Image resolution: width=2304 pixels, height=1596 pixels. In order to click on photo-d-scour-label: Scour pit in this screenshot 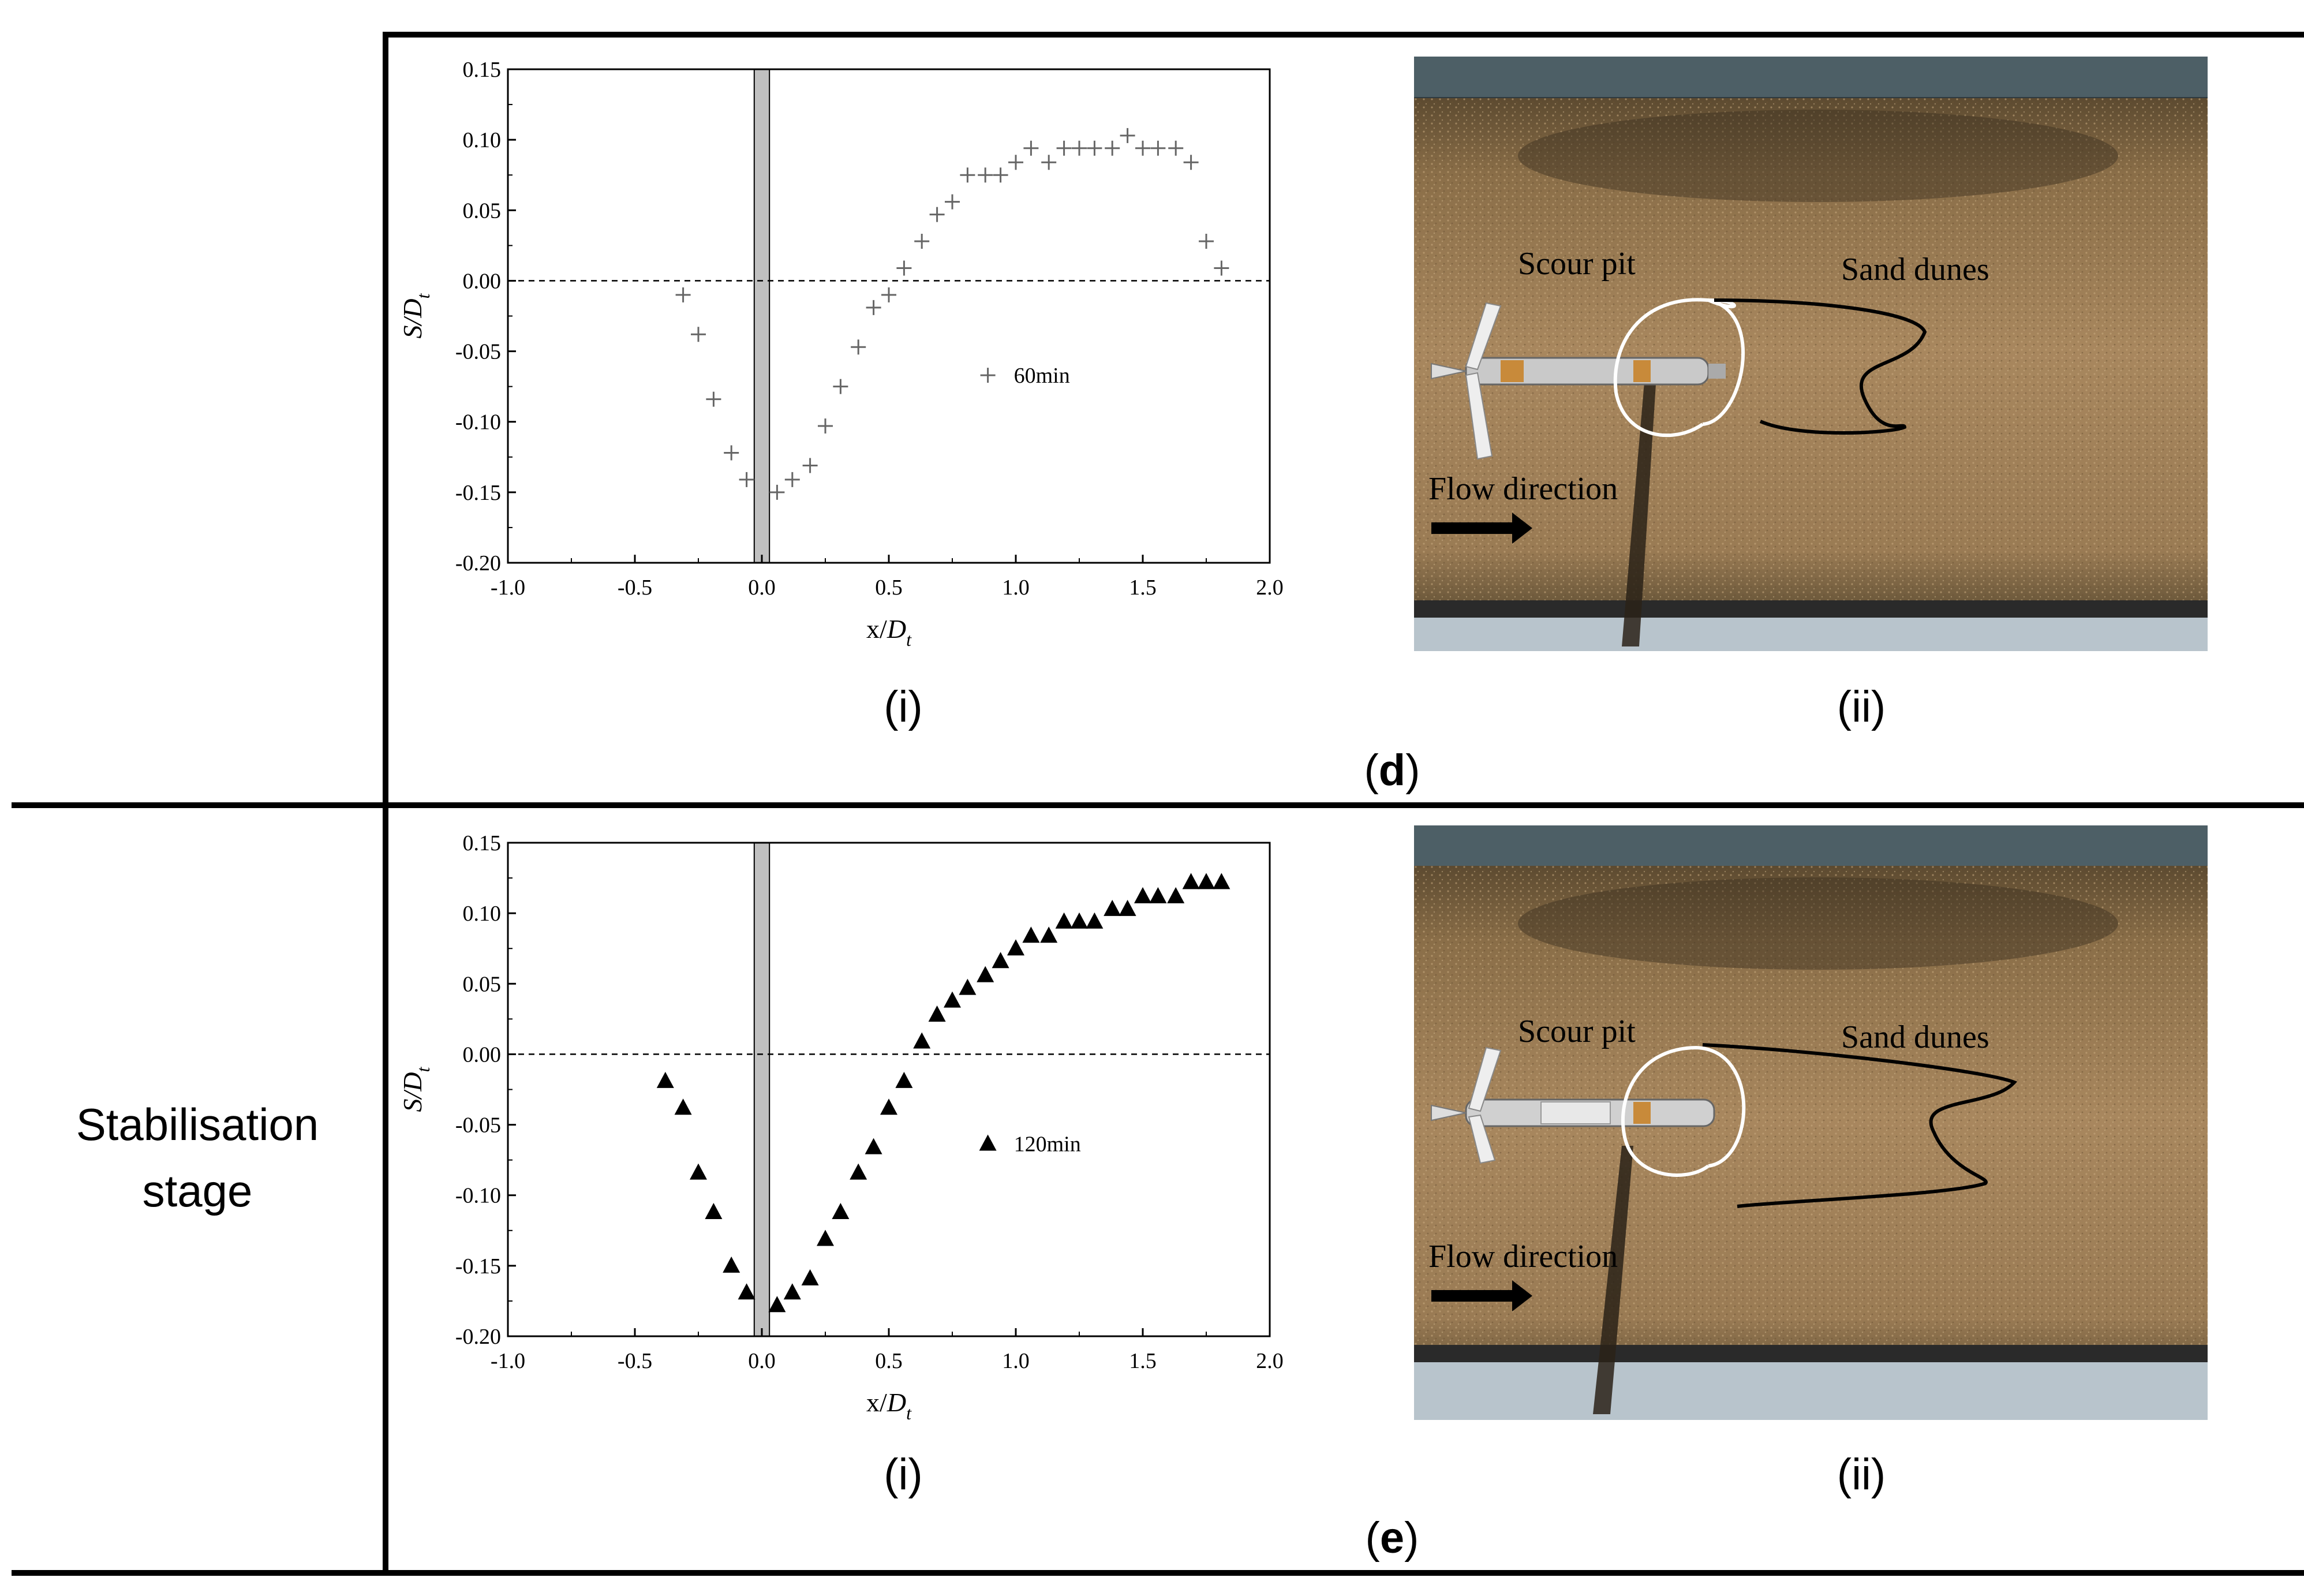, I will do `click(1577, 264)`.